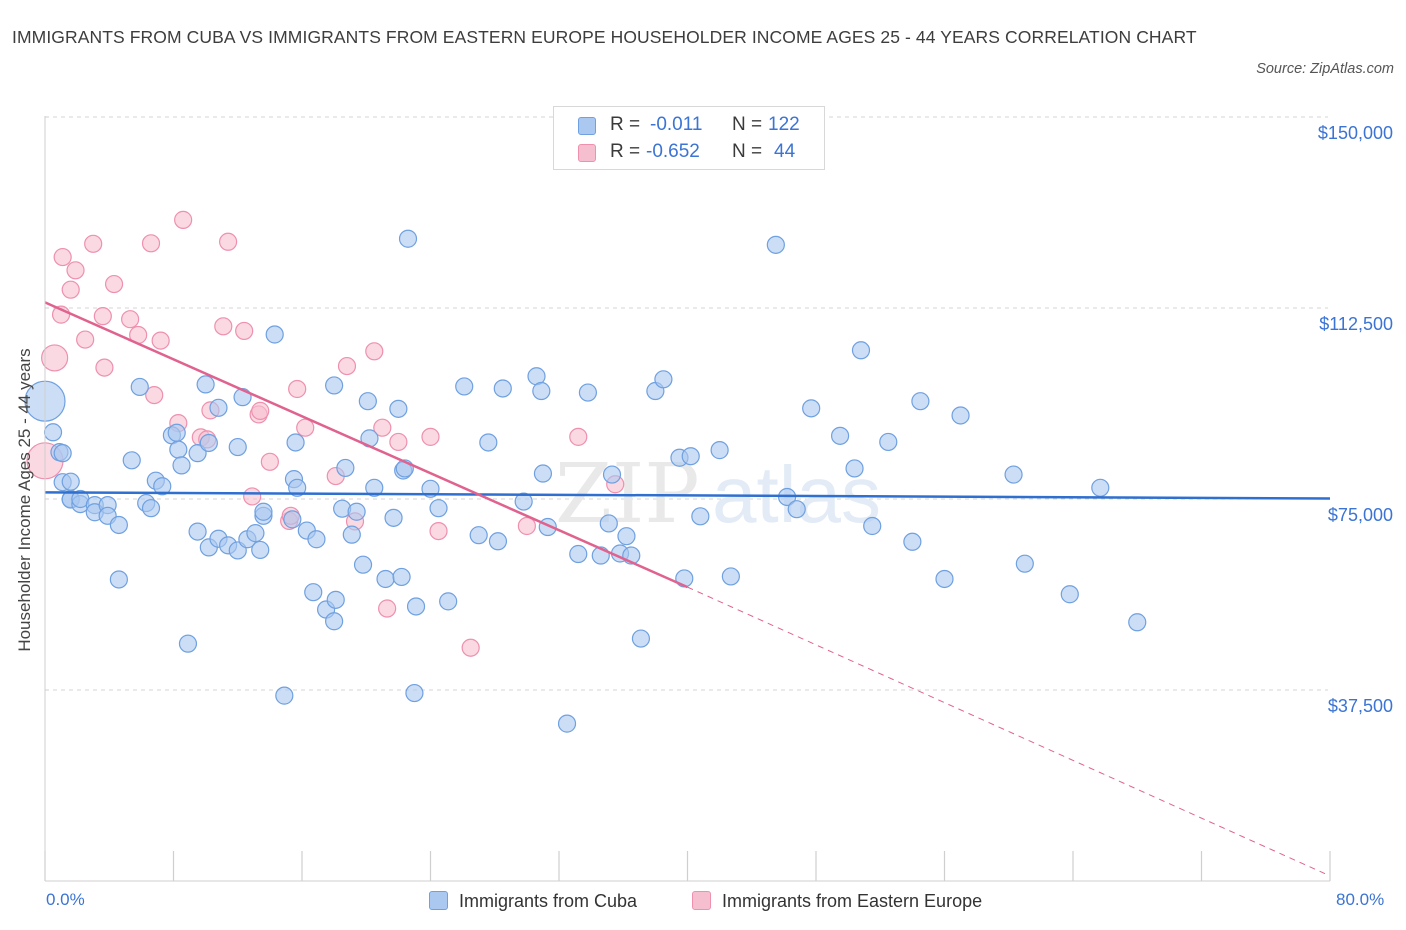  I want to click on trend-line-cuba, so click(687, 495).